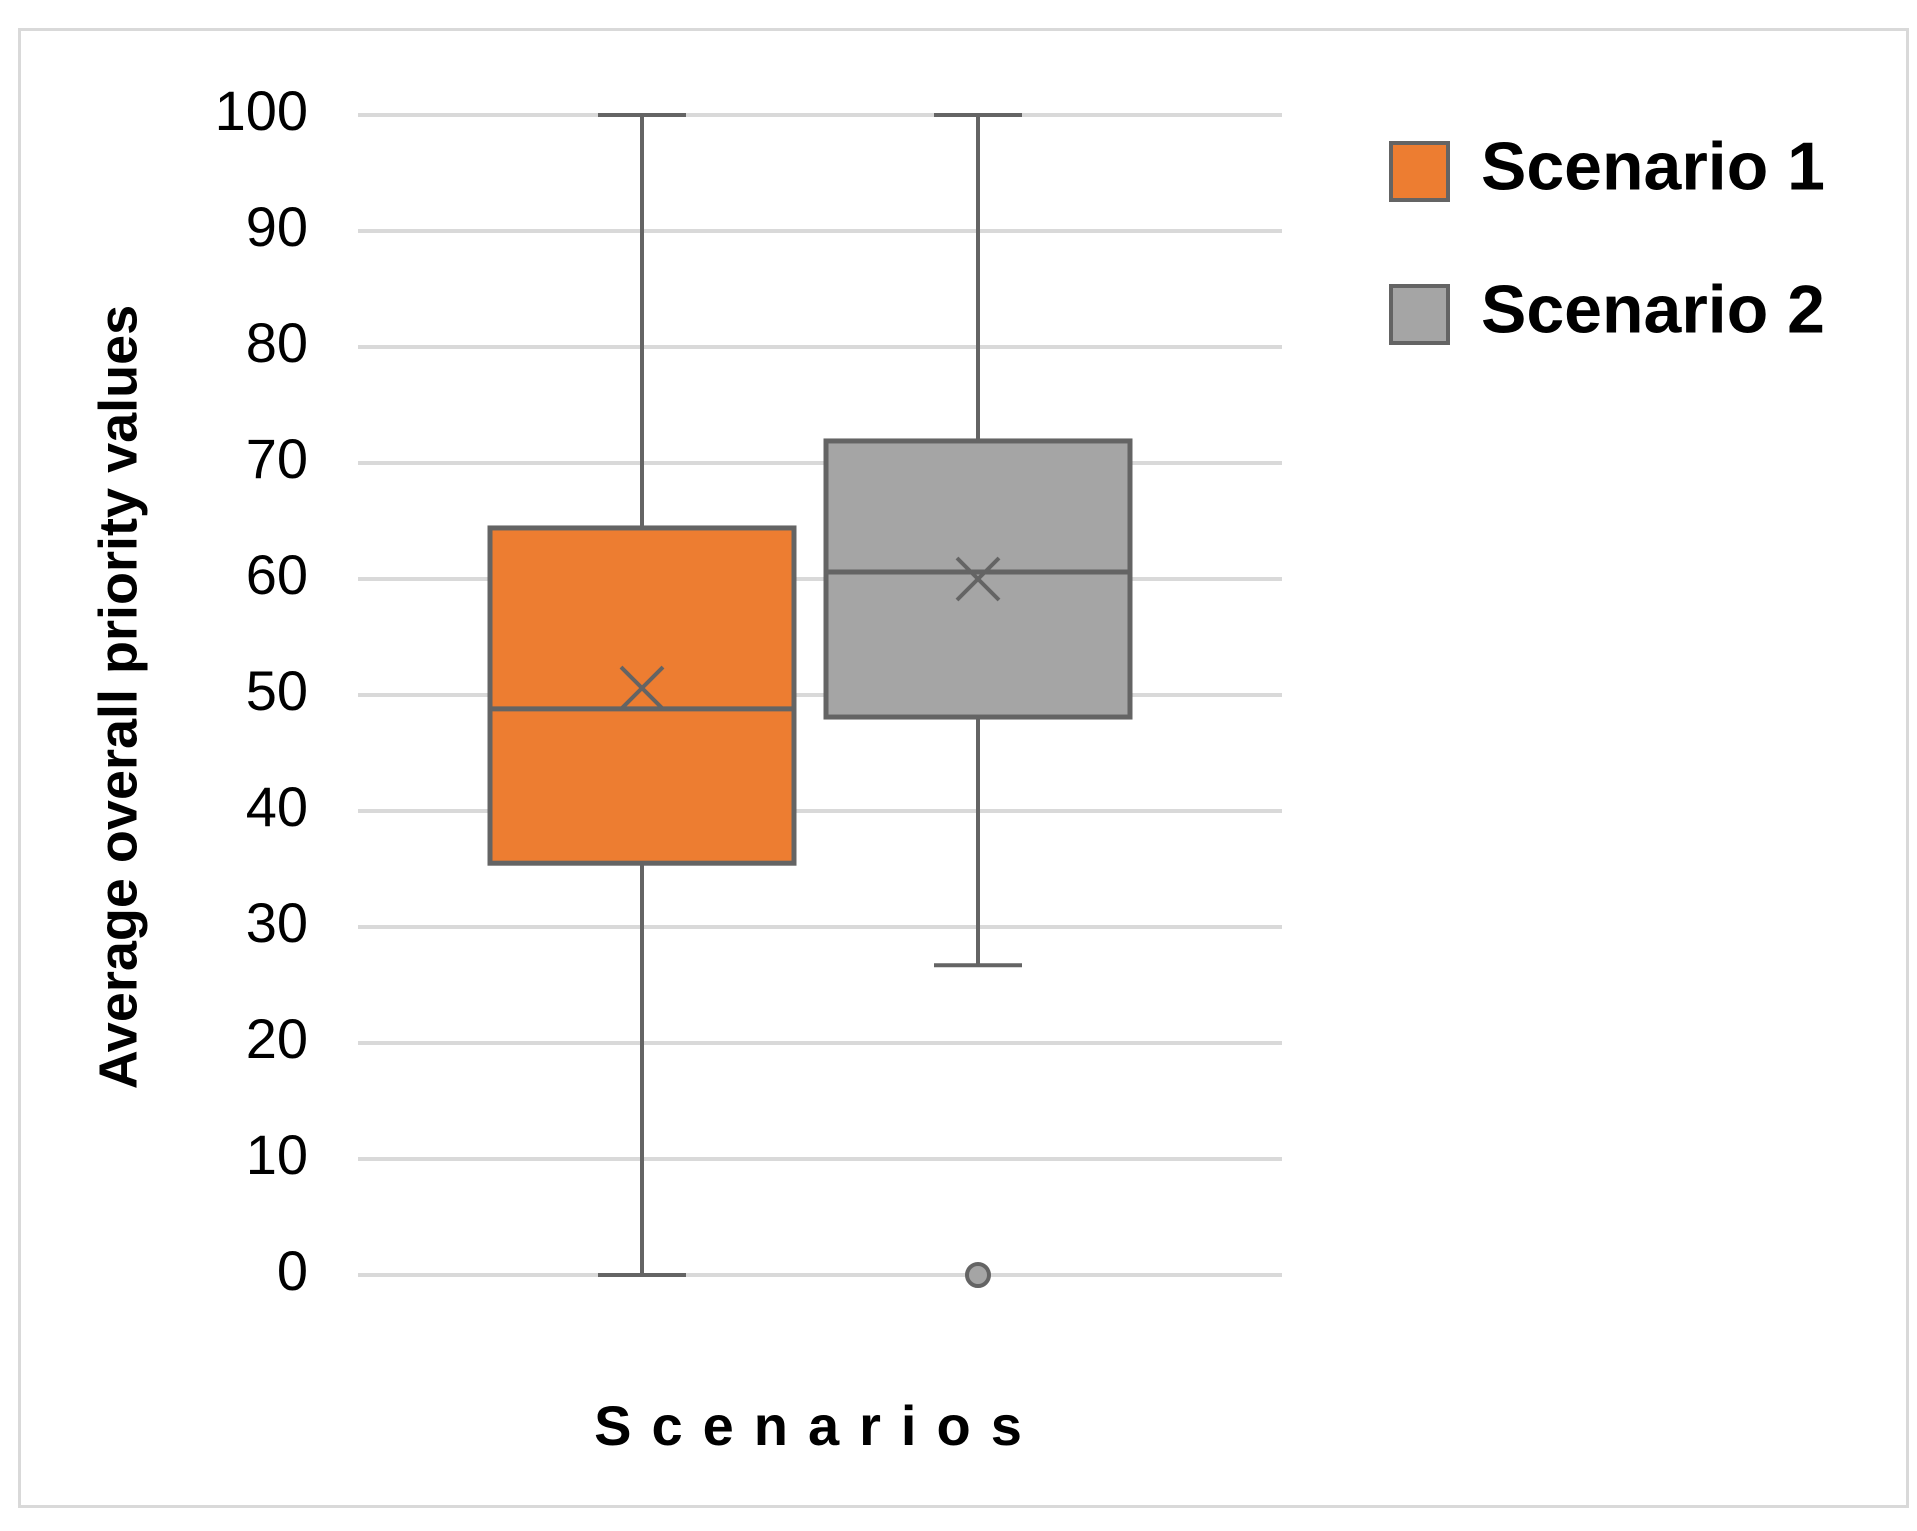  What do you see at coordinates (292, 1270) in the screenshot?
I see `y-tick-label: 0` at bounding box center [292, 1270].